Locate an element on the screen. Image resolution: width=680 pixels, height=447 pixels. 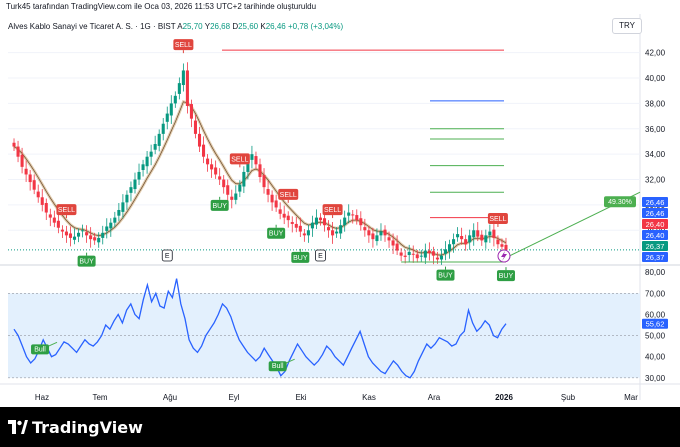
legend-close: 26,46 is located at coordinates (275, 26).